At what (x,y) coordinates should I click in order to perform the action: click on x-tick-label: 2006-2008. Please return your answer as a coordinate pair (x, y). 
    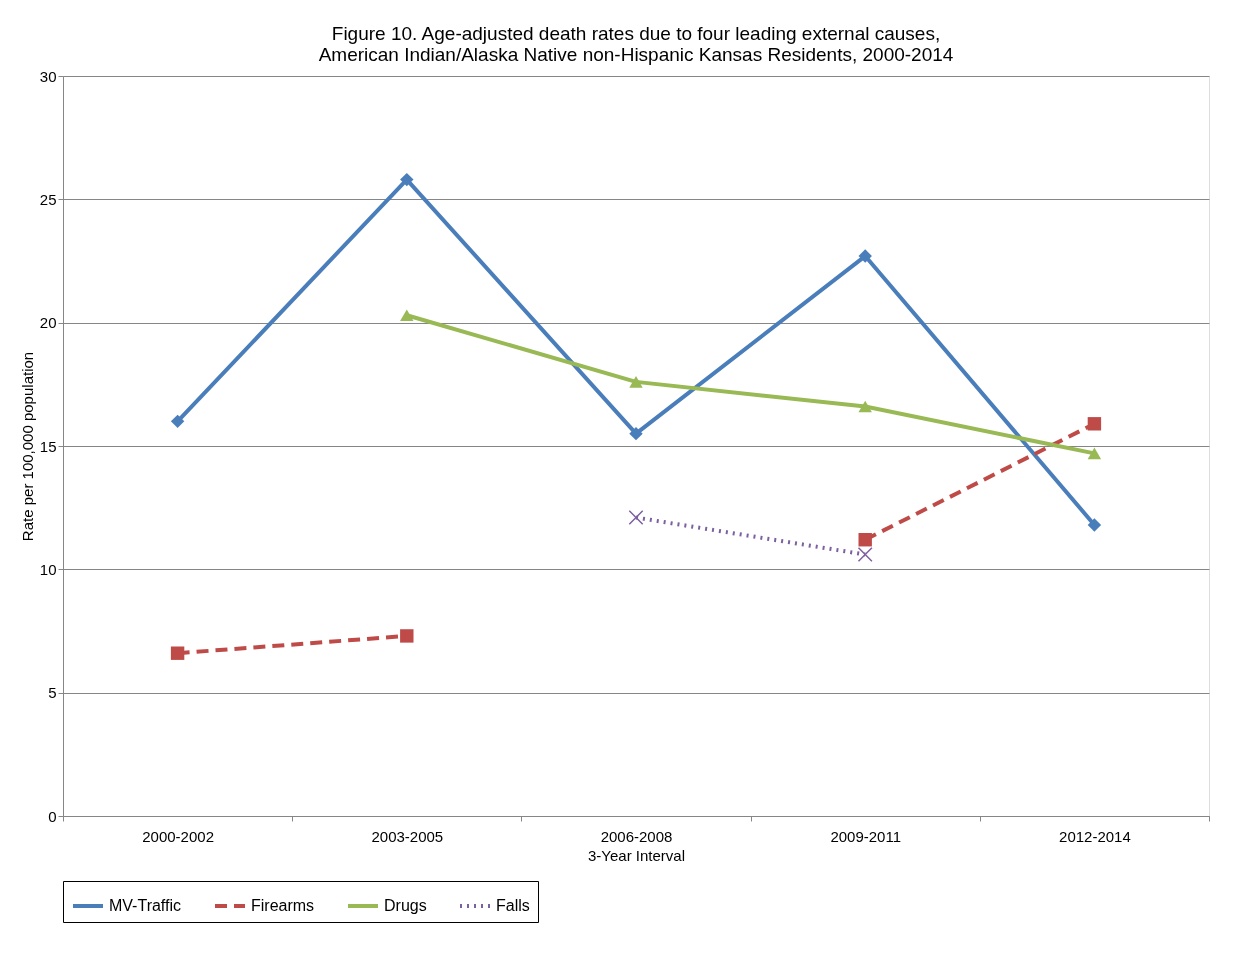
    Looking at the image, I should click on (636, 836).